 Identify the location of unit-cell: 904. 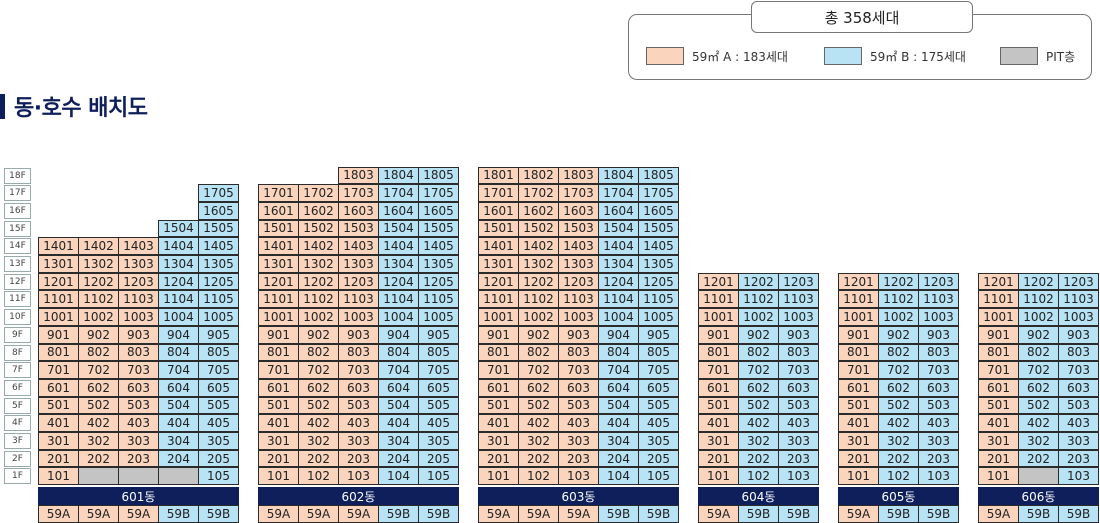
(618, 334).